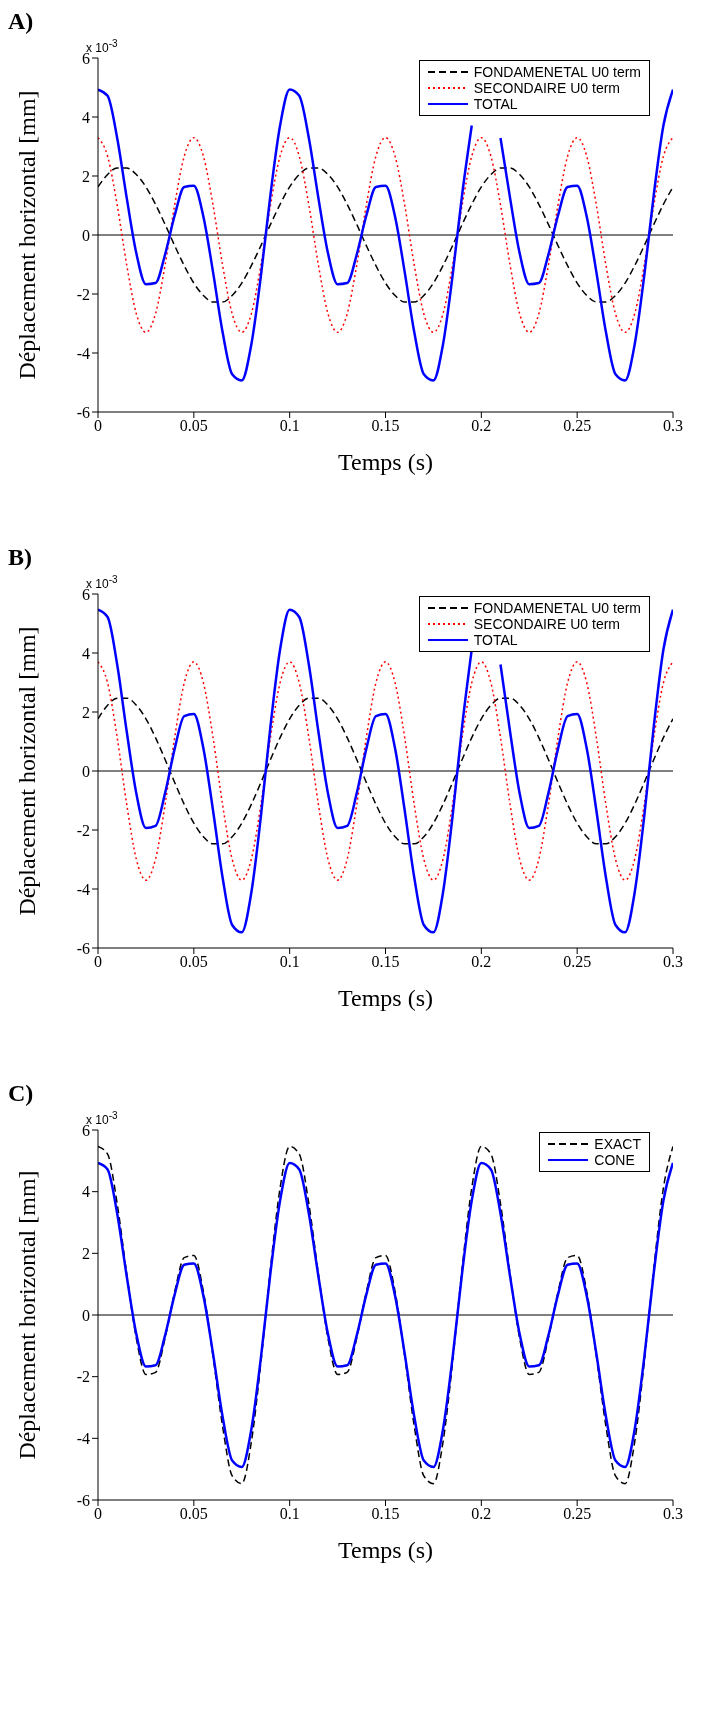  Describe the element at coordinates (20, 558) in the screenshot. I see `chart-title: B)` at that location.